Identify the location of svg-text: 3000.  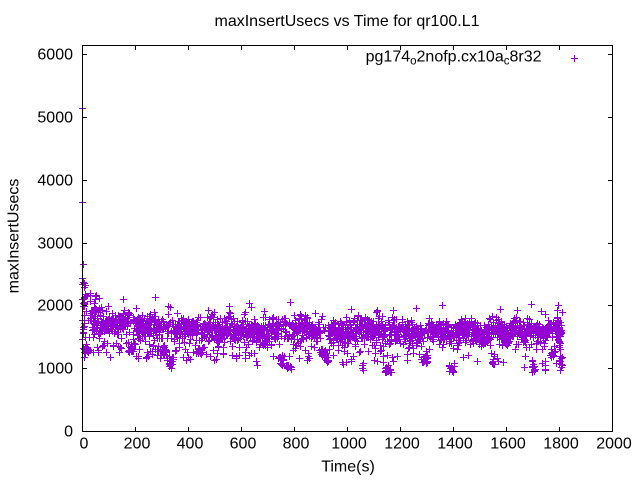
(55, 244).